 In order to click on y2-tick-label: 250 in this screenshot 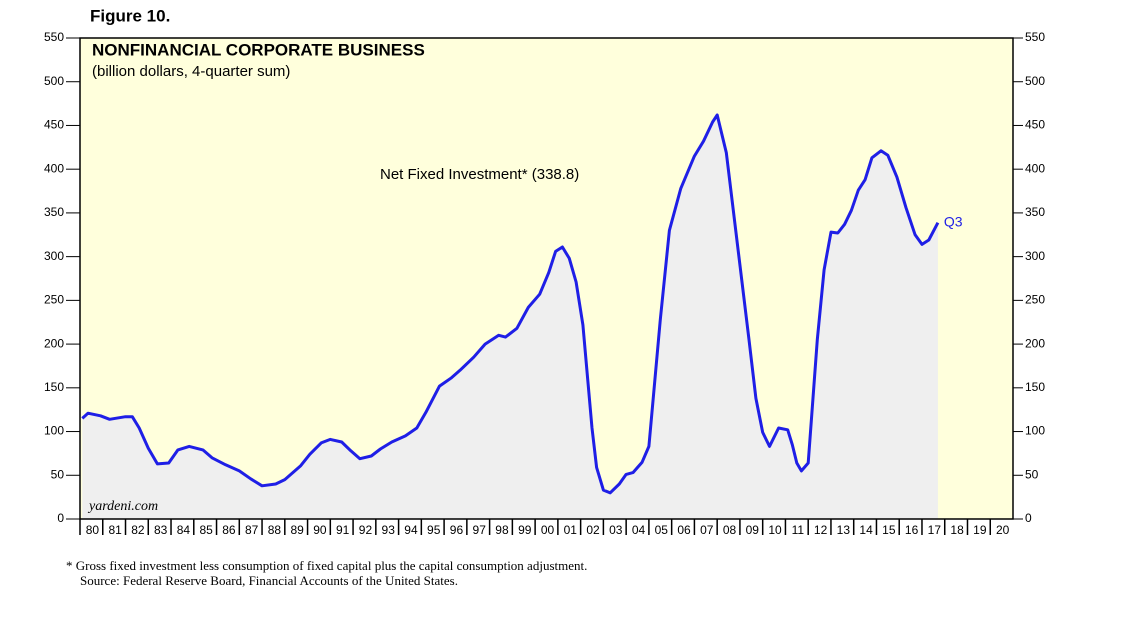, I will do `click(1035, 300)`.